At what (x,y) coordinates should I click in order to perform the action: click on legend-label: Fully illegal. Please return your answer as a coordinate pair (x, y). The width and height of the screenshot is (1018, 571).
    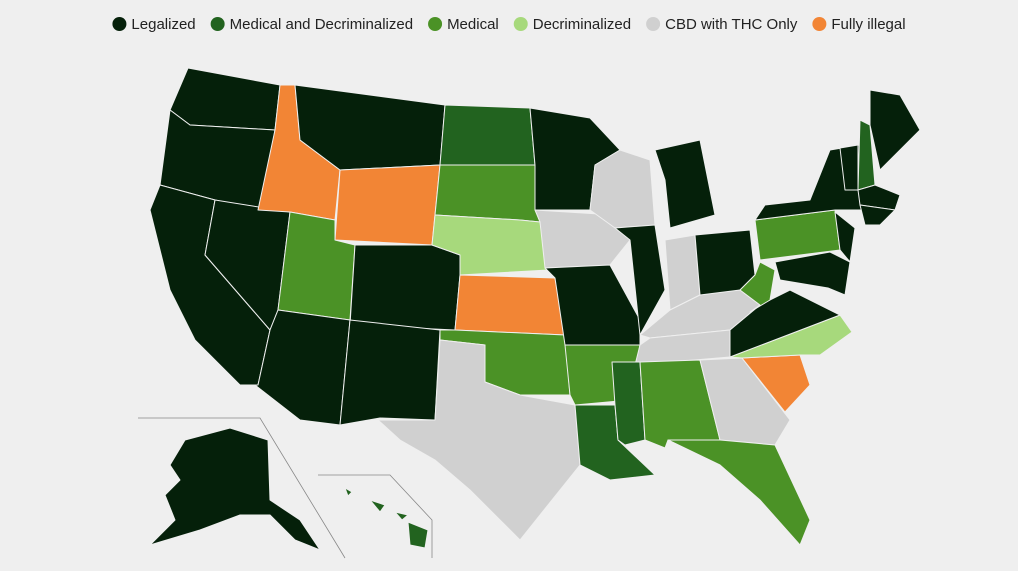
    Looking at the image, I should click on (868, 24).